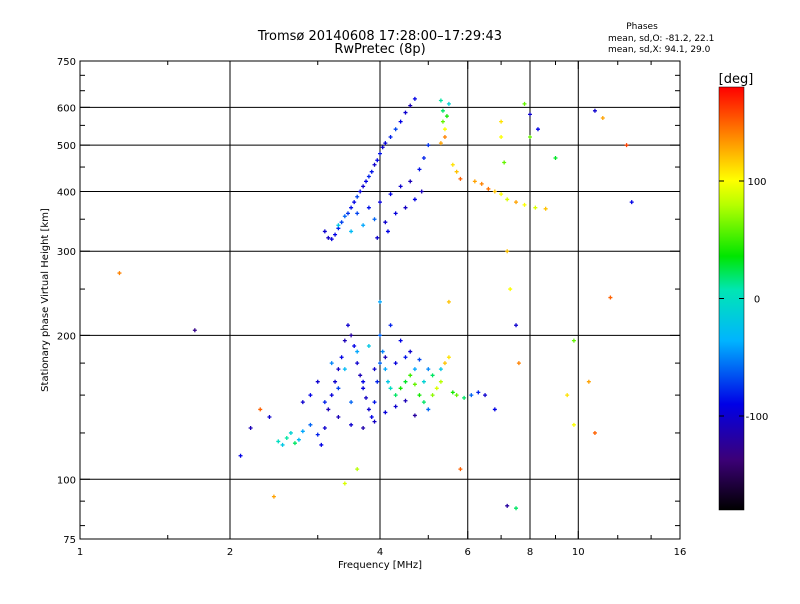 The width and height of the screenshot is (800, 604). I want to click on y-tick-label: 400, so click(66, 192).